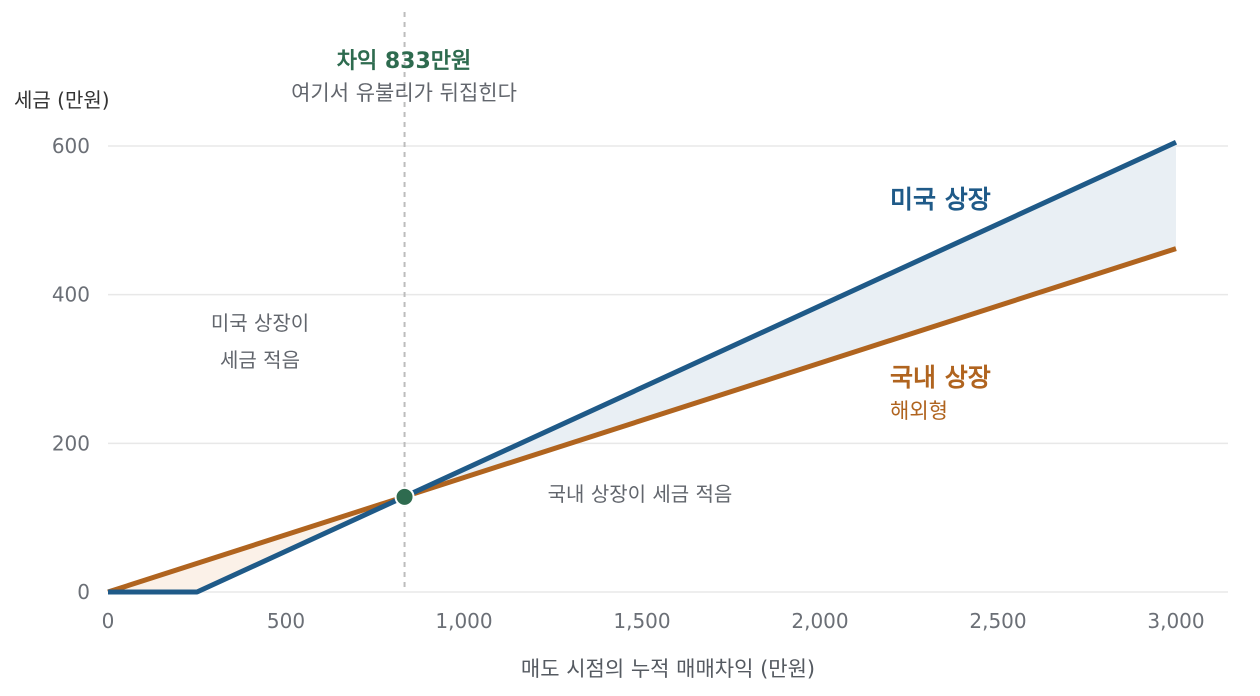 This screenshot has width=1260, height=696. What do you see at coordinates (819, 621) in the screenshot?
I see `x-tick-label: 2,000` at bounding box center [819, 621].